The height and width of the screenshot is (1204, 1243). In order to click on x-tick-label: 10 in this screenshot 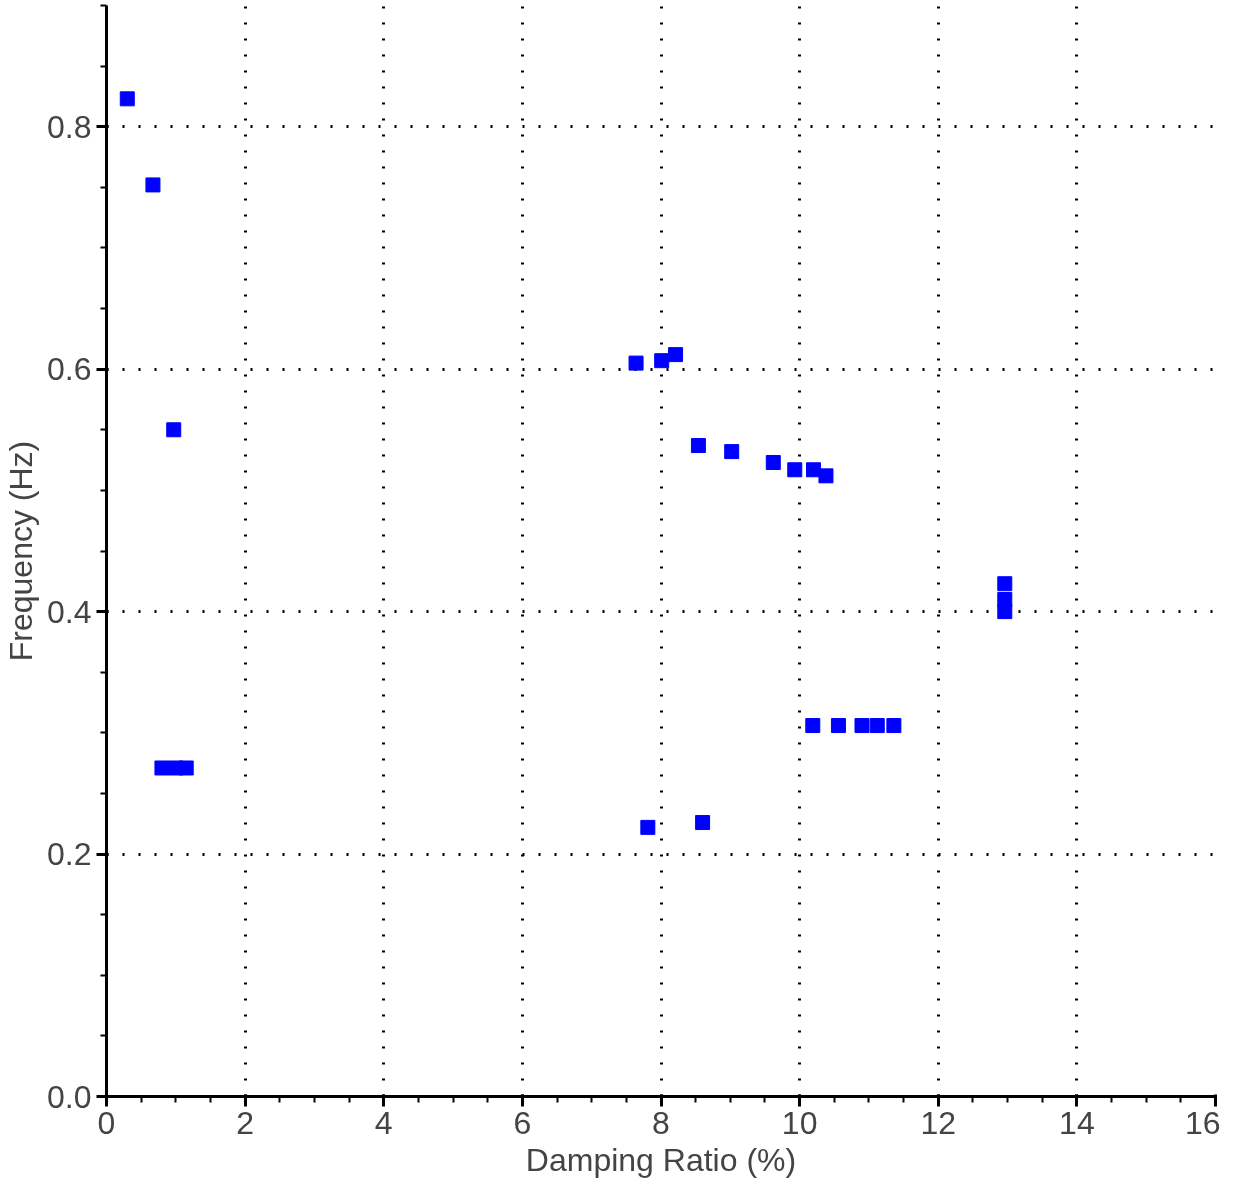, I will do `click(799, 1122)`.